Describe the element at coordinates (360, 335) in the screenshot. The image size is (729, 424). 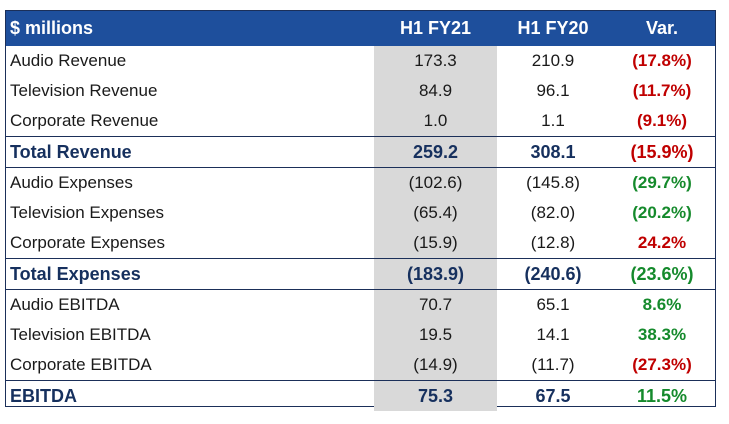
I see `table-row: Television EBITDA 19.5 14.1 38.3%` at that location.